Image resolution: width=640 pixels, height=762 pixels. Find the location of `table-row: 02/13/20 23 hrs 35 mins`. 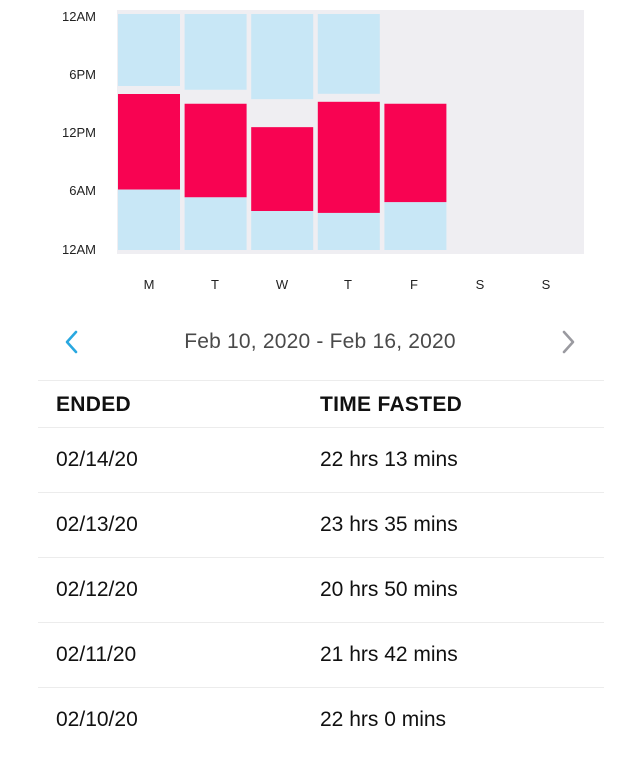

table-row: 02/13/20 23 hrs 35 mins is located at coordinates (321, 524).